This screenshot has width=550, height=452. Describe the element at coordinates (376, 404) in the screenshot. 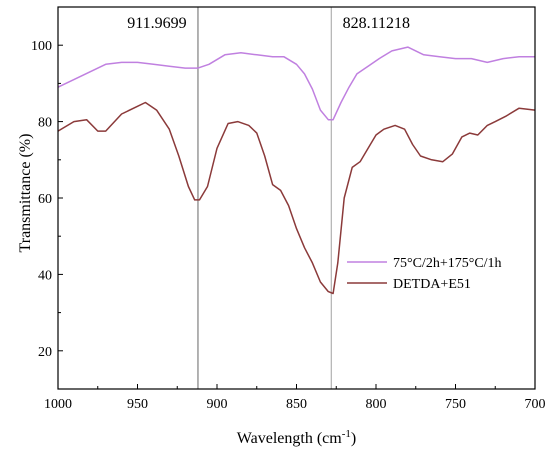

I see `x-tick-label: 800` at that location.